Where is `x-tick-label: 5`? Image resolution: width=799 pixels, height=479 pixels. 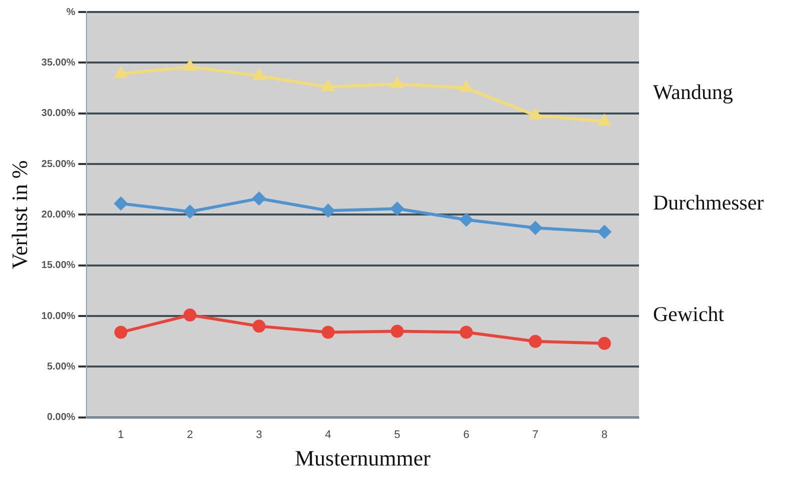
x-tick-label: 5 is located at coordinates (397, 435).